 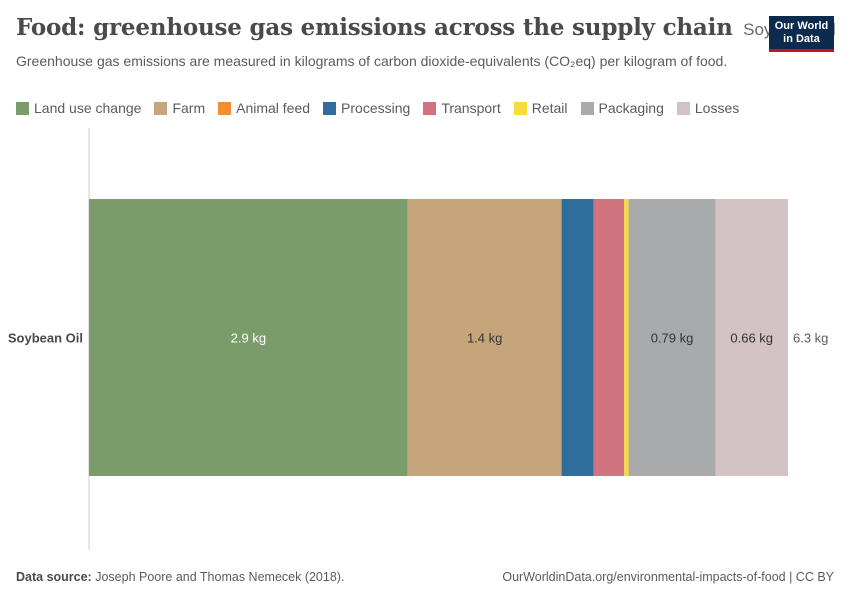 I want to click on legend-label: Farm, so click(x=189, y=108).